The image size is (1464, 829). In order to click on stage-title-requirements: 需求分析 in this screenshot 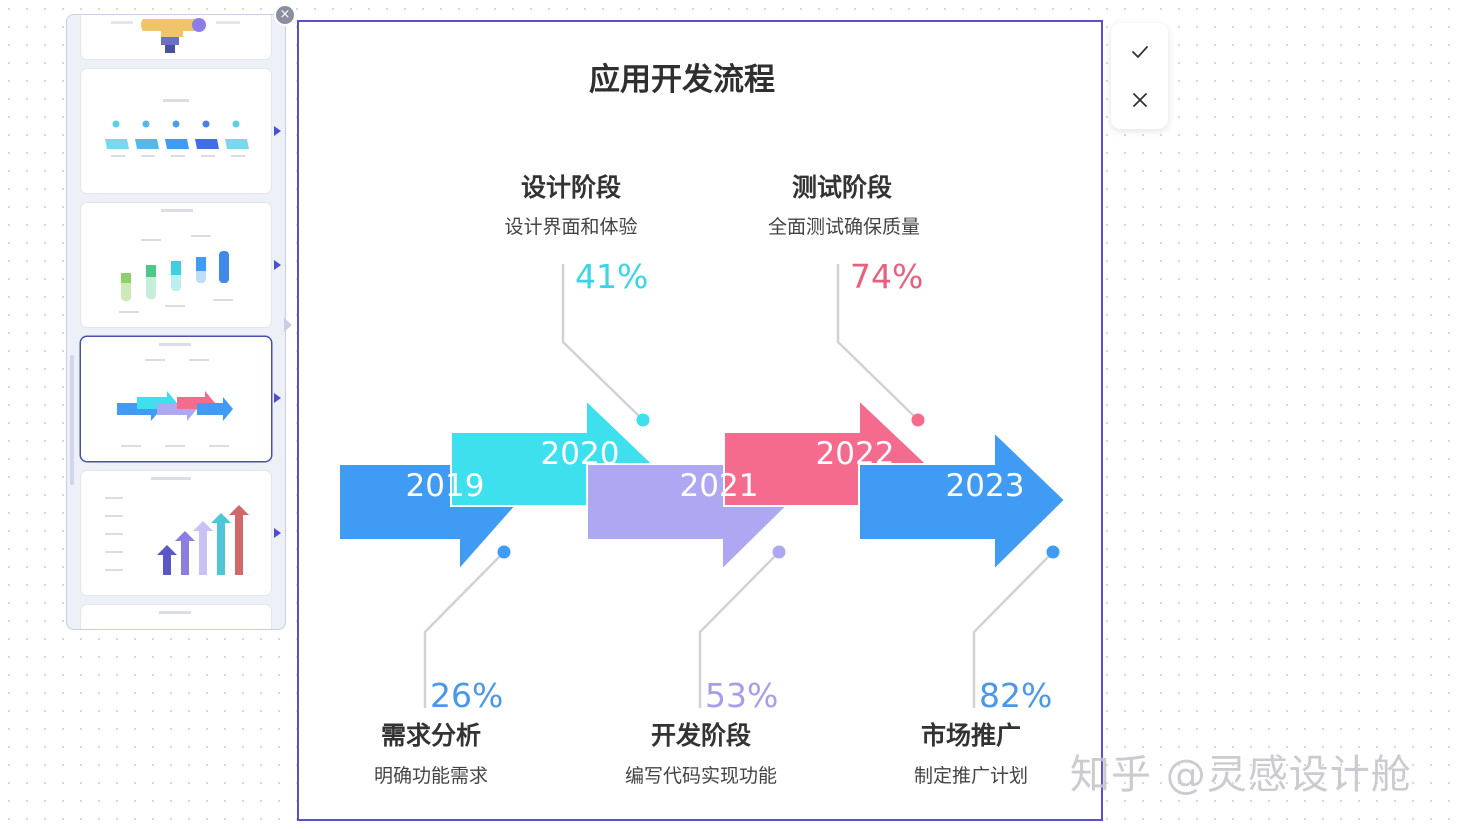, I will do `click(431, 735)`.